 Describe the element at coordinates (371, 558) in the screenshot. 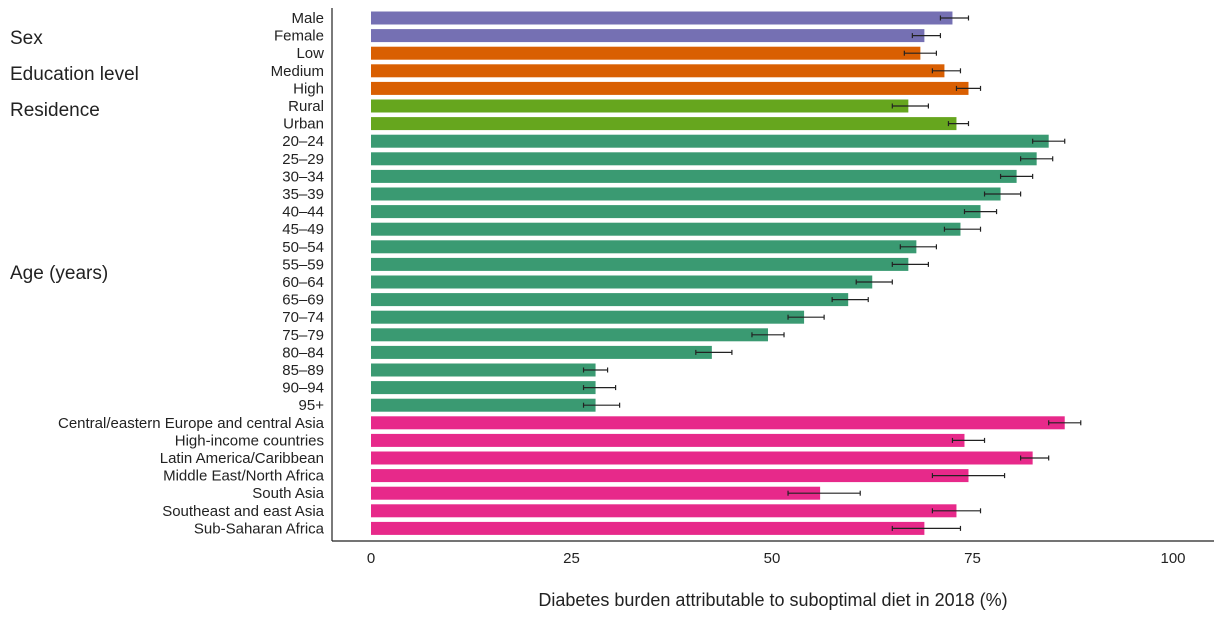

I see `x-tick-label: 0` at that location.